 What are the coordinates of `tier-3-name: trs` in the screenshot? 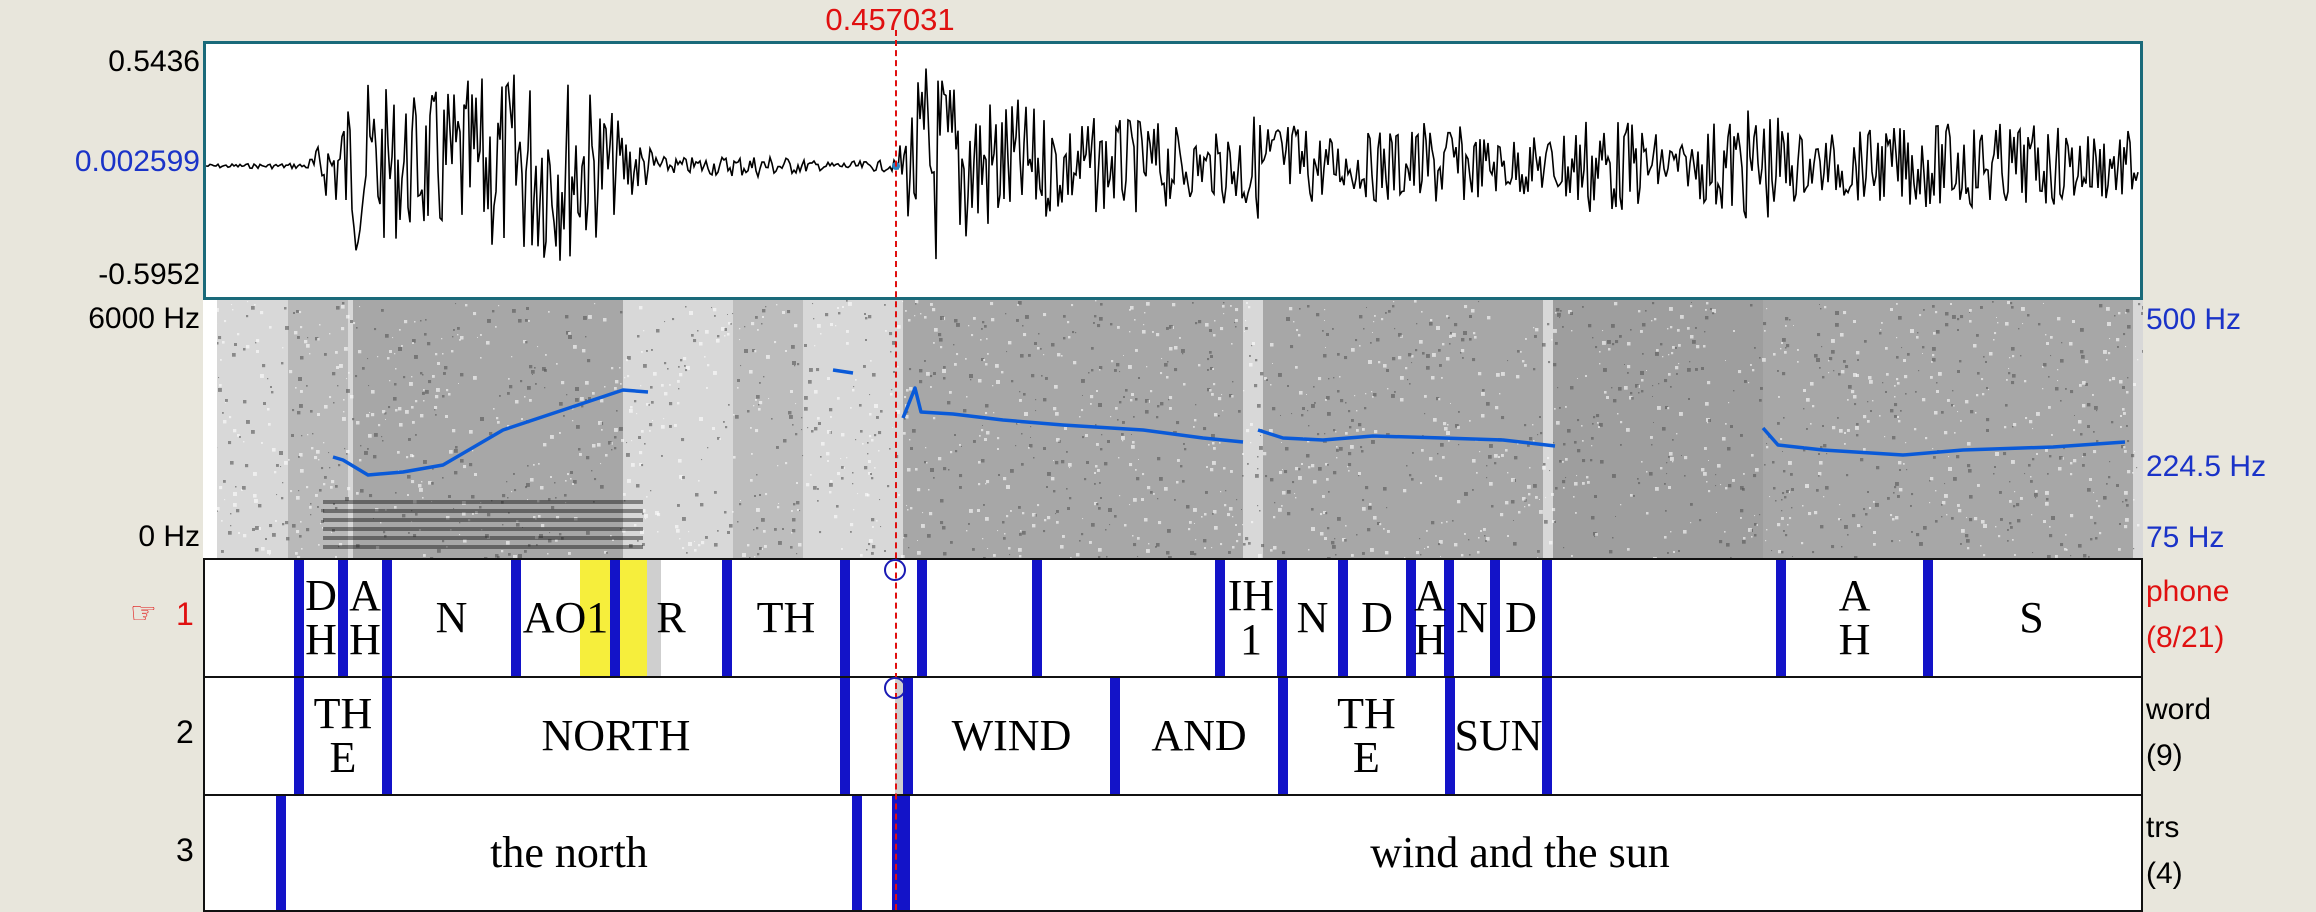 It's located at (2163, 827).